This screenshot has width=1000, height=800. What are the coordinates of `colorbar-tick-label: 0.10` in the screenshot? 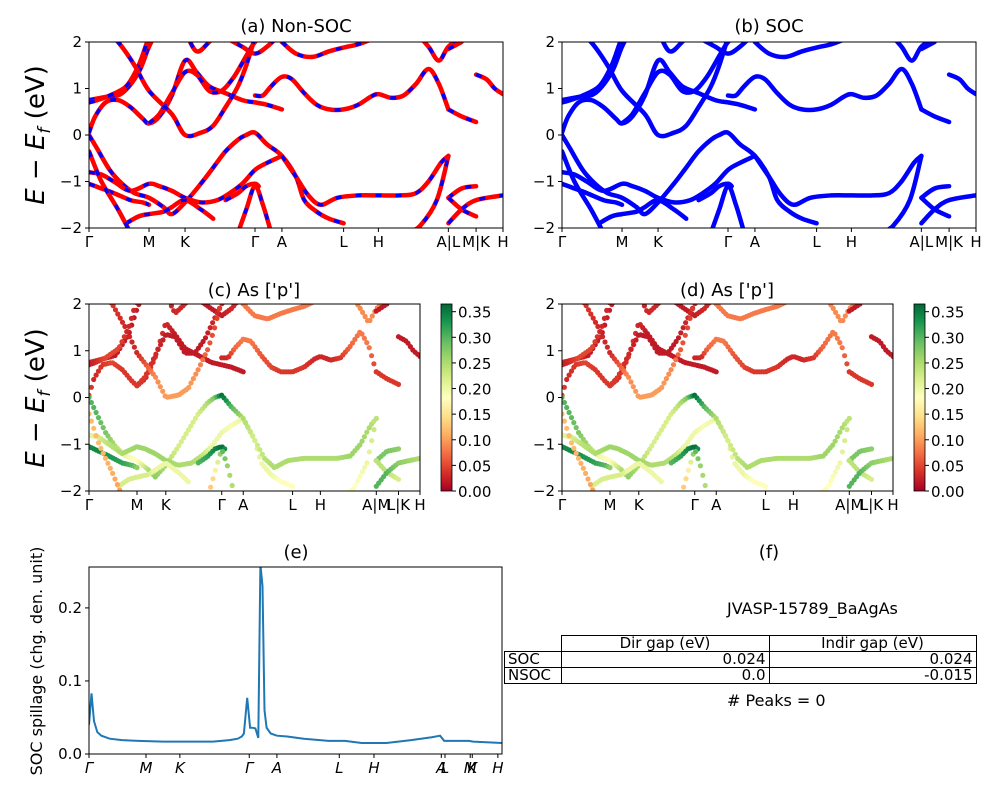 It's located at (947, 441).